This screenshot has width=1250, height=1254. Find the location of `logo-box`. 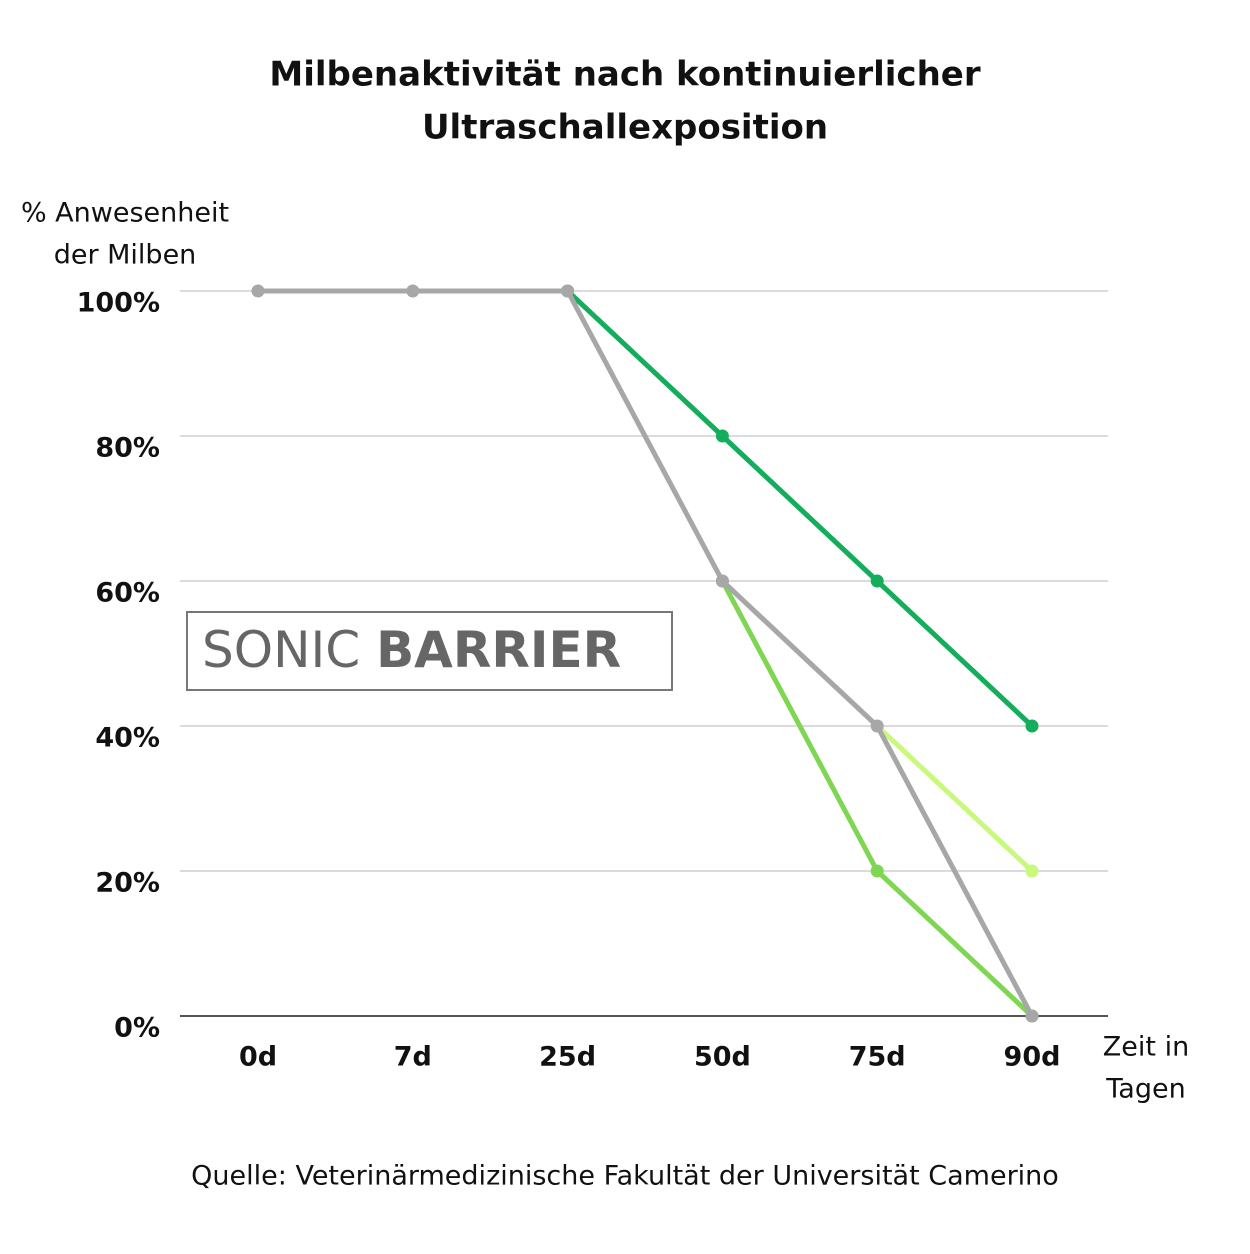

logo-box is located at coordinates (429, 651).